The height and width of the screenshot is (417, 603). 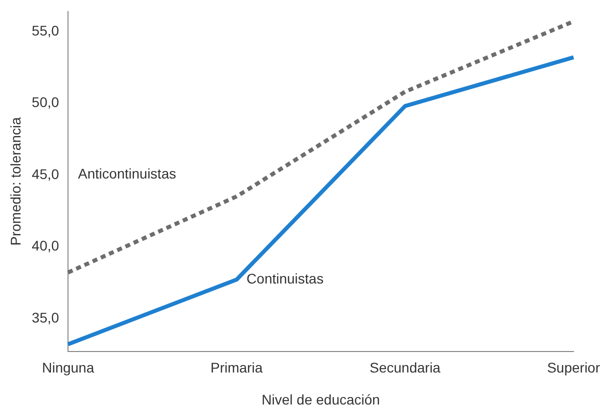 What do you see at coordinates (46, 102) in the screenshot?
I see `y-tick-label: 50,0` at bounding box center [46, 102].